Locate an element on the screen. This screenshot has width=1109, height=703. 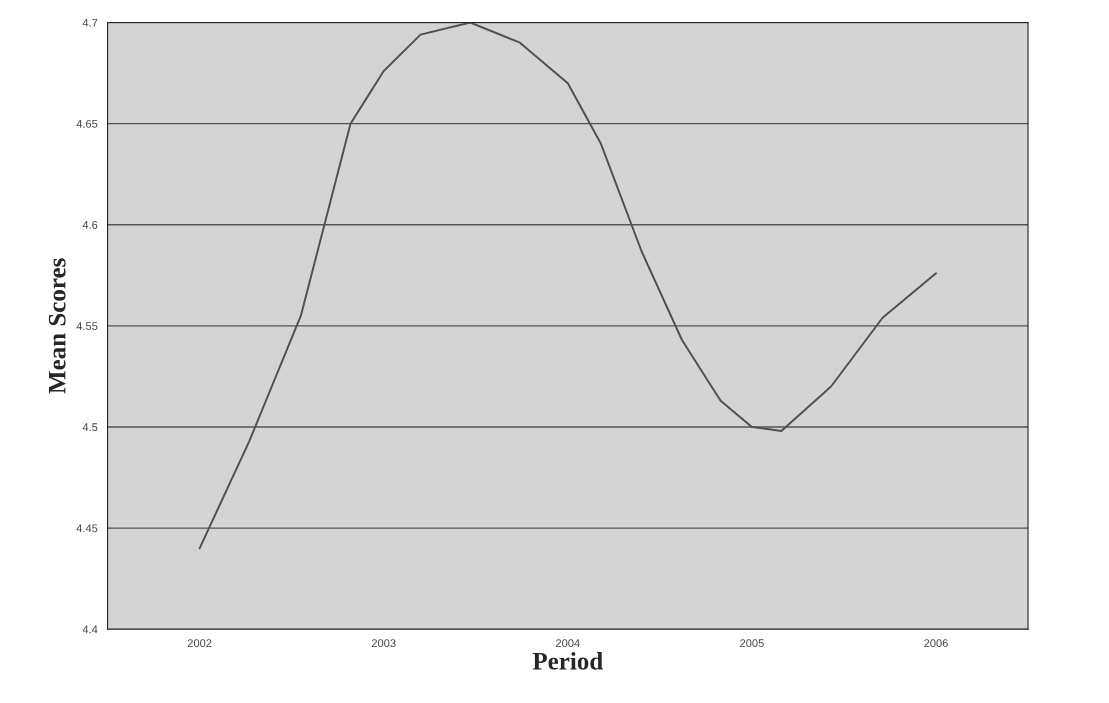
y-tick-label: 4.5 is located at coordinates (90, 427).